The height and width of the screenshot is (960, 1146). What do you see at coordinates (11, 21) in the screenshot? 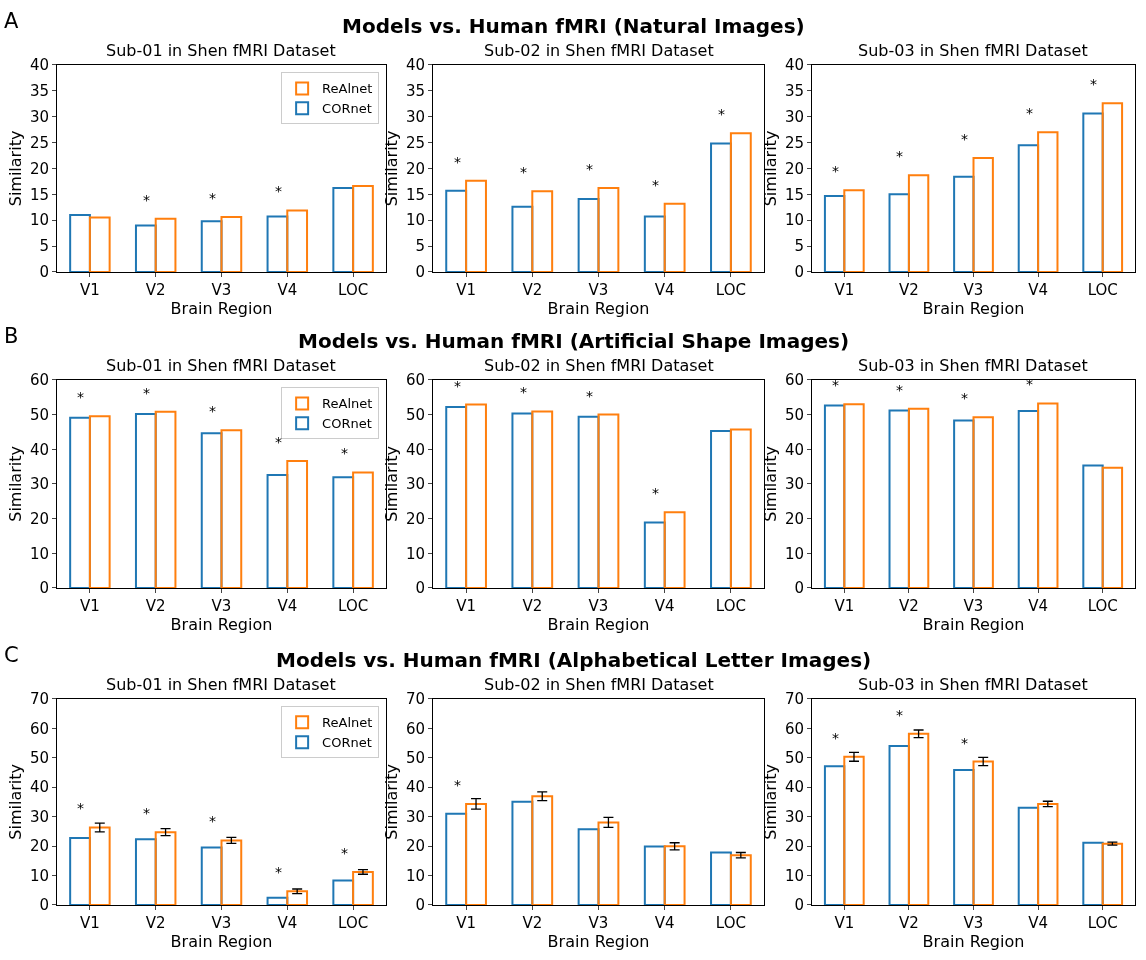
I see `text: A` at bounding box center [11, 21].